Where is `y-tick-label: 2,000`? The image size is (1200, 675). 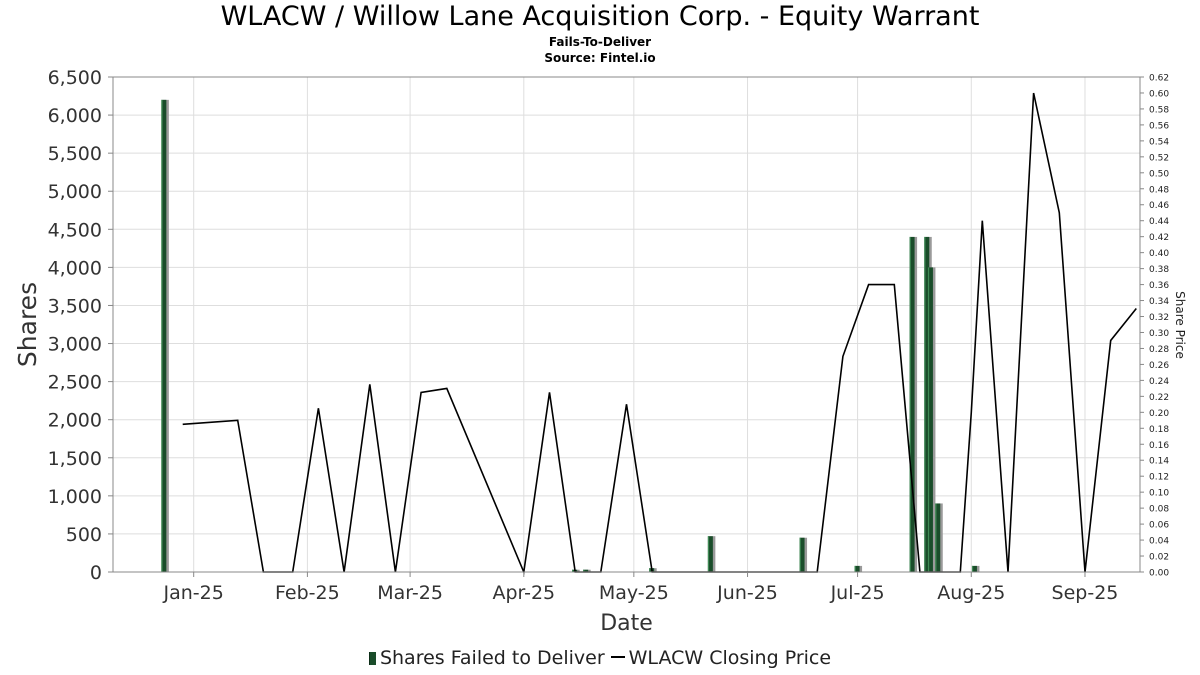
y-tick-label: 2,000 is located at coordinates (75, 421).